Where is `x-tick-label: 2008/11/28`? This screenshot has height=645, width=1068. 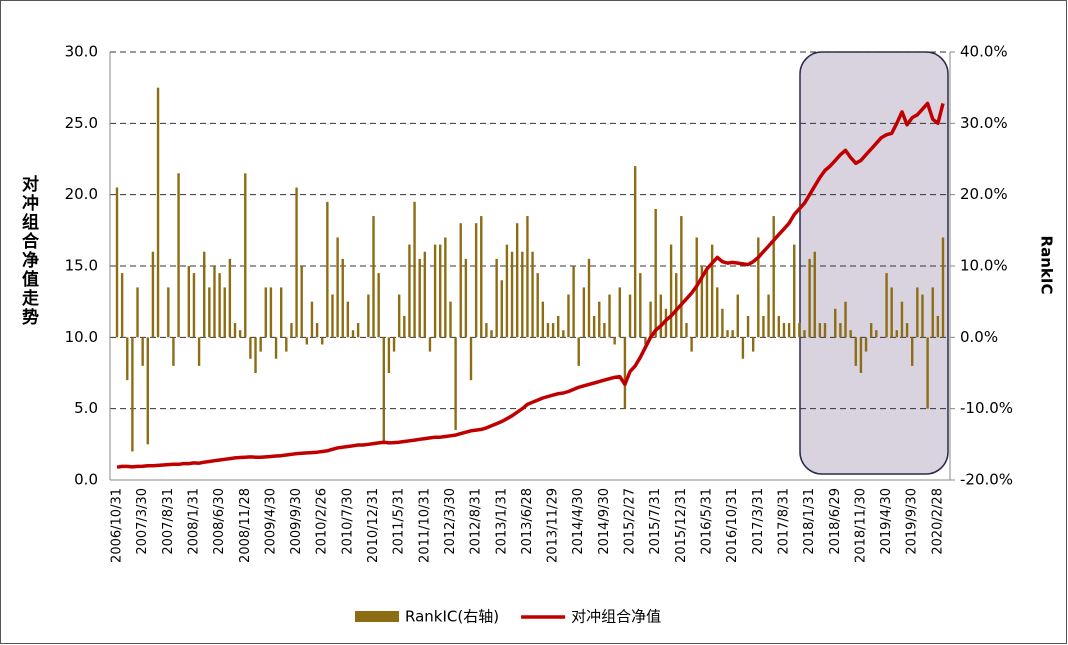
x-tick-label: 2008/11/28 is located at coordinates (245, 525).